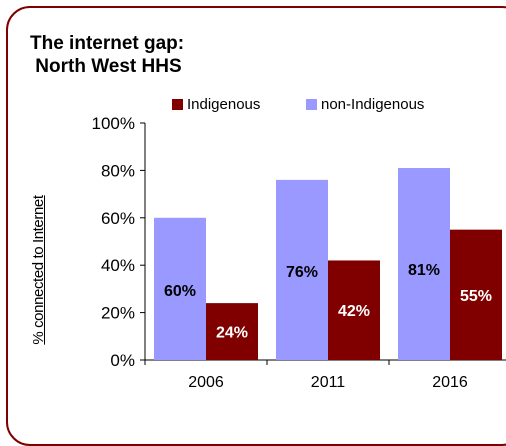 The height and width of the screenshot is (446, 506). I want to click on legend-label-non-indigenous: non-Indigenous, so click(373, 104).